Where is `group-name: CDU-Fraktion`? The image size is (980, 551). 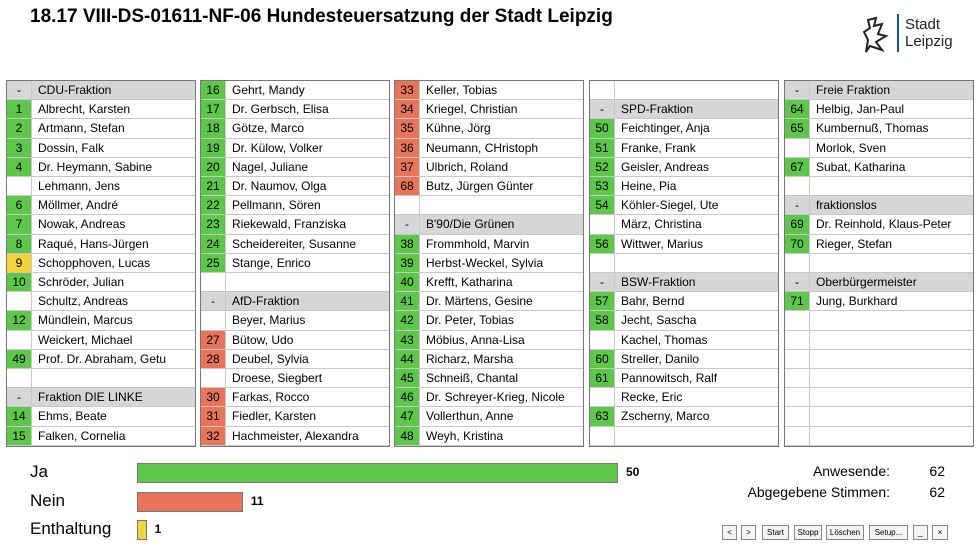
group-name: CDU-Fraktion is located at coordinates (113, 91).